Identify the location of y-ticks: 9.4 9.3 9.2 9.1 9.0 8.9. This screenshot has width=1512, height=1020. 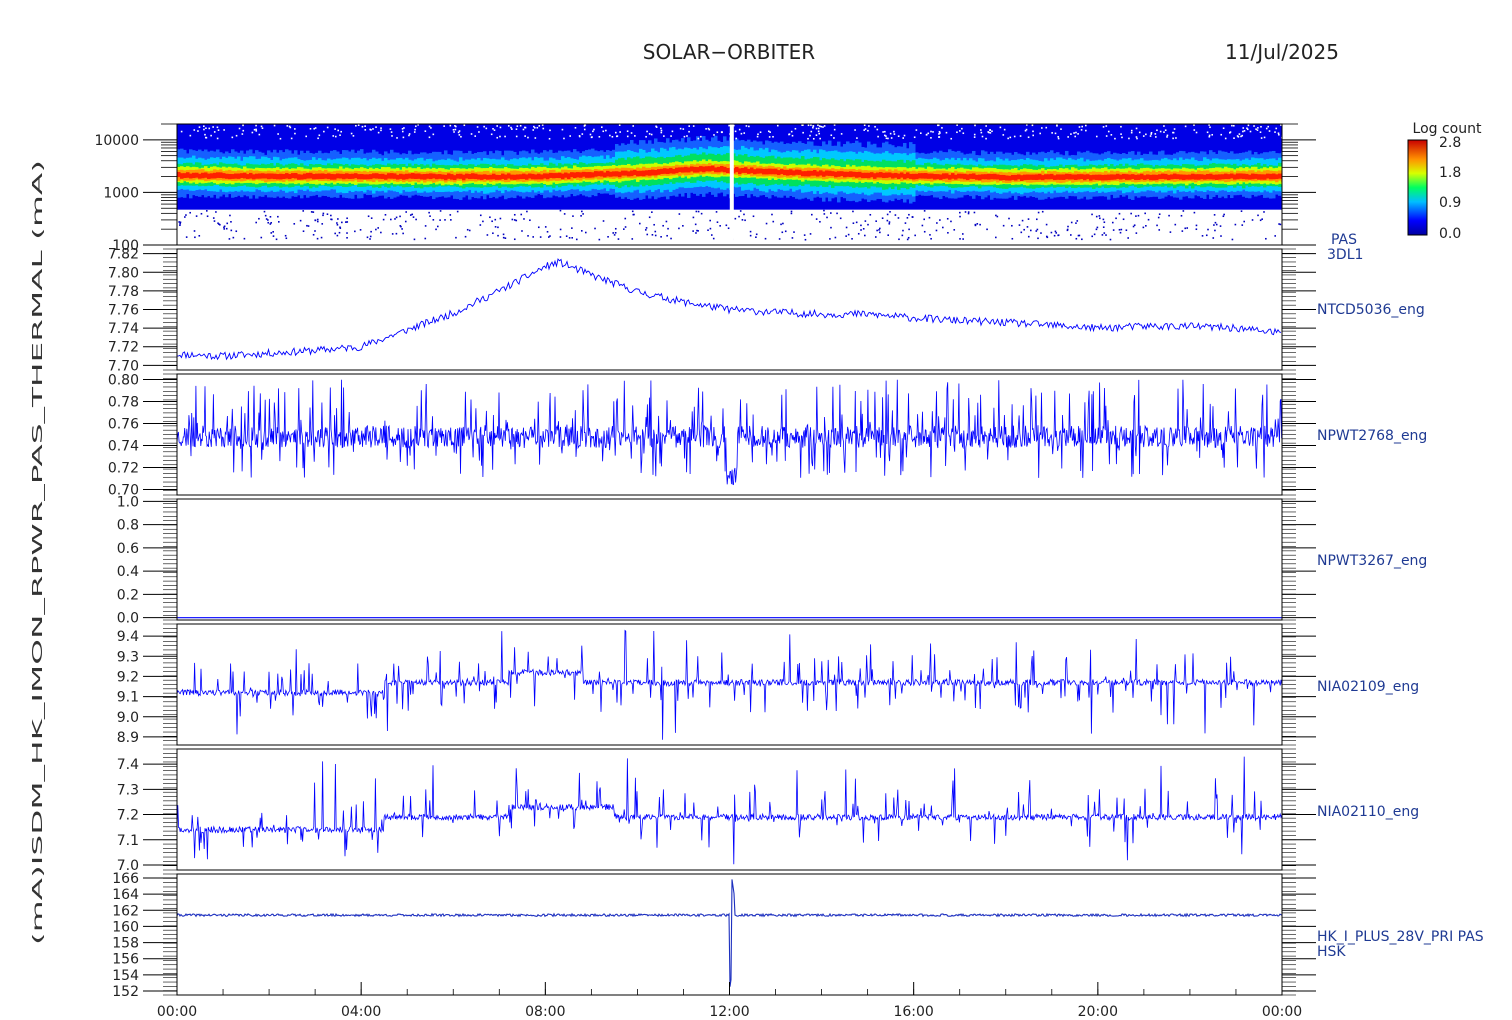
(716, 684).